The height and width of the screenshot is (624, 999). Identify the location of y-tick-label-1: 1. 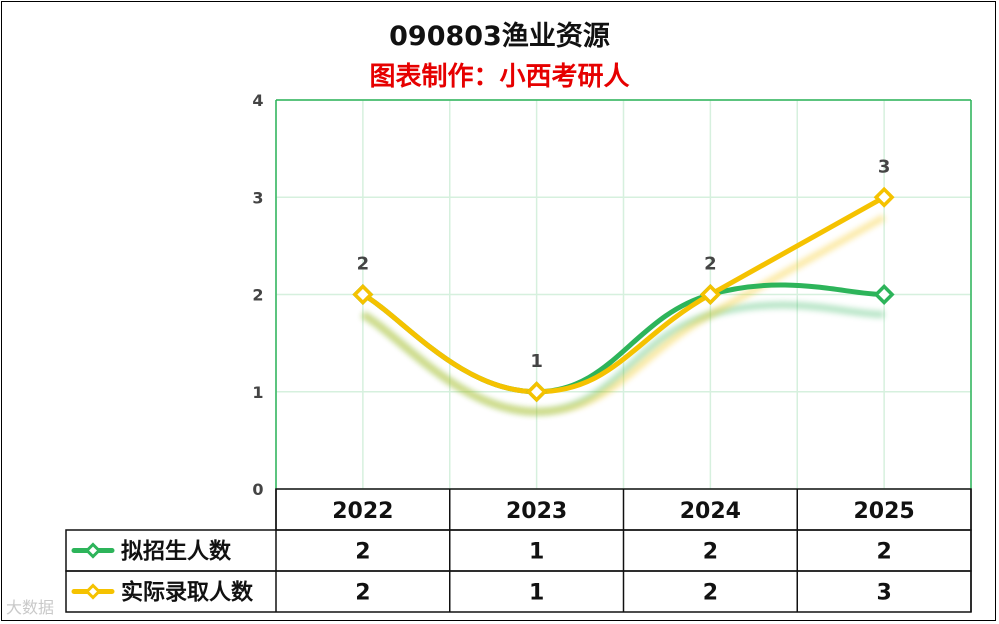
(257, 392).